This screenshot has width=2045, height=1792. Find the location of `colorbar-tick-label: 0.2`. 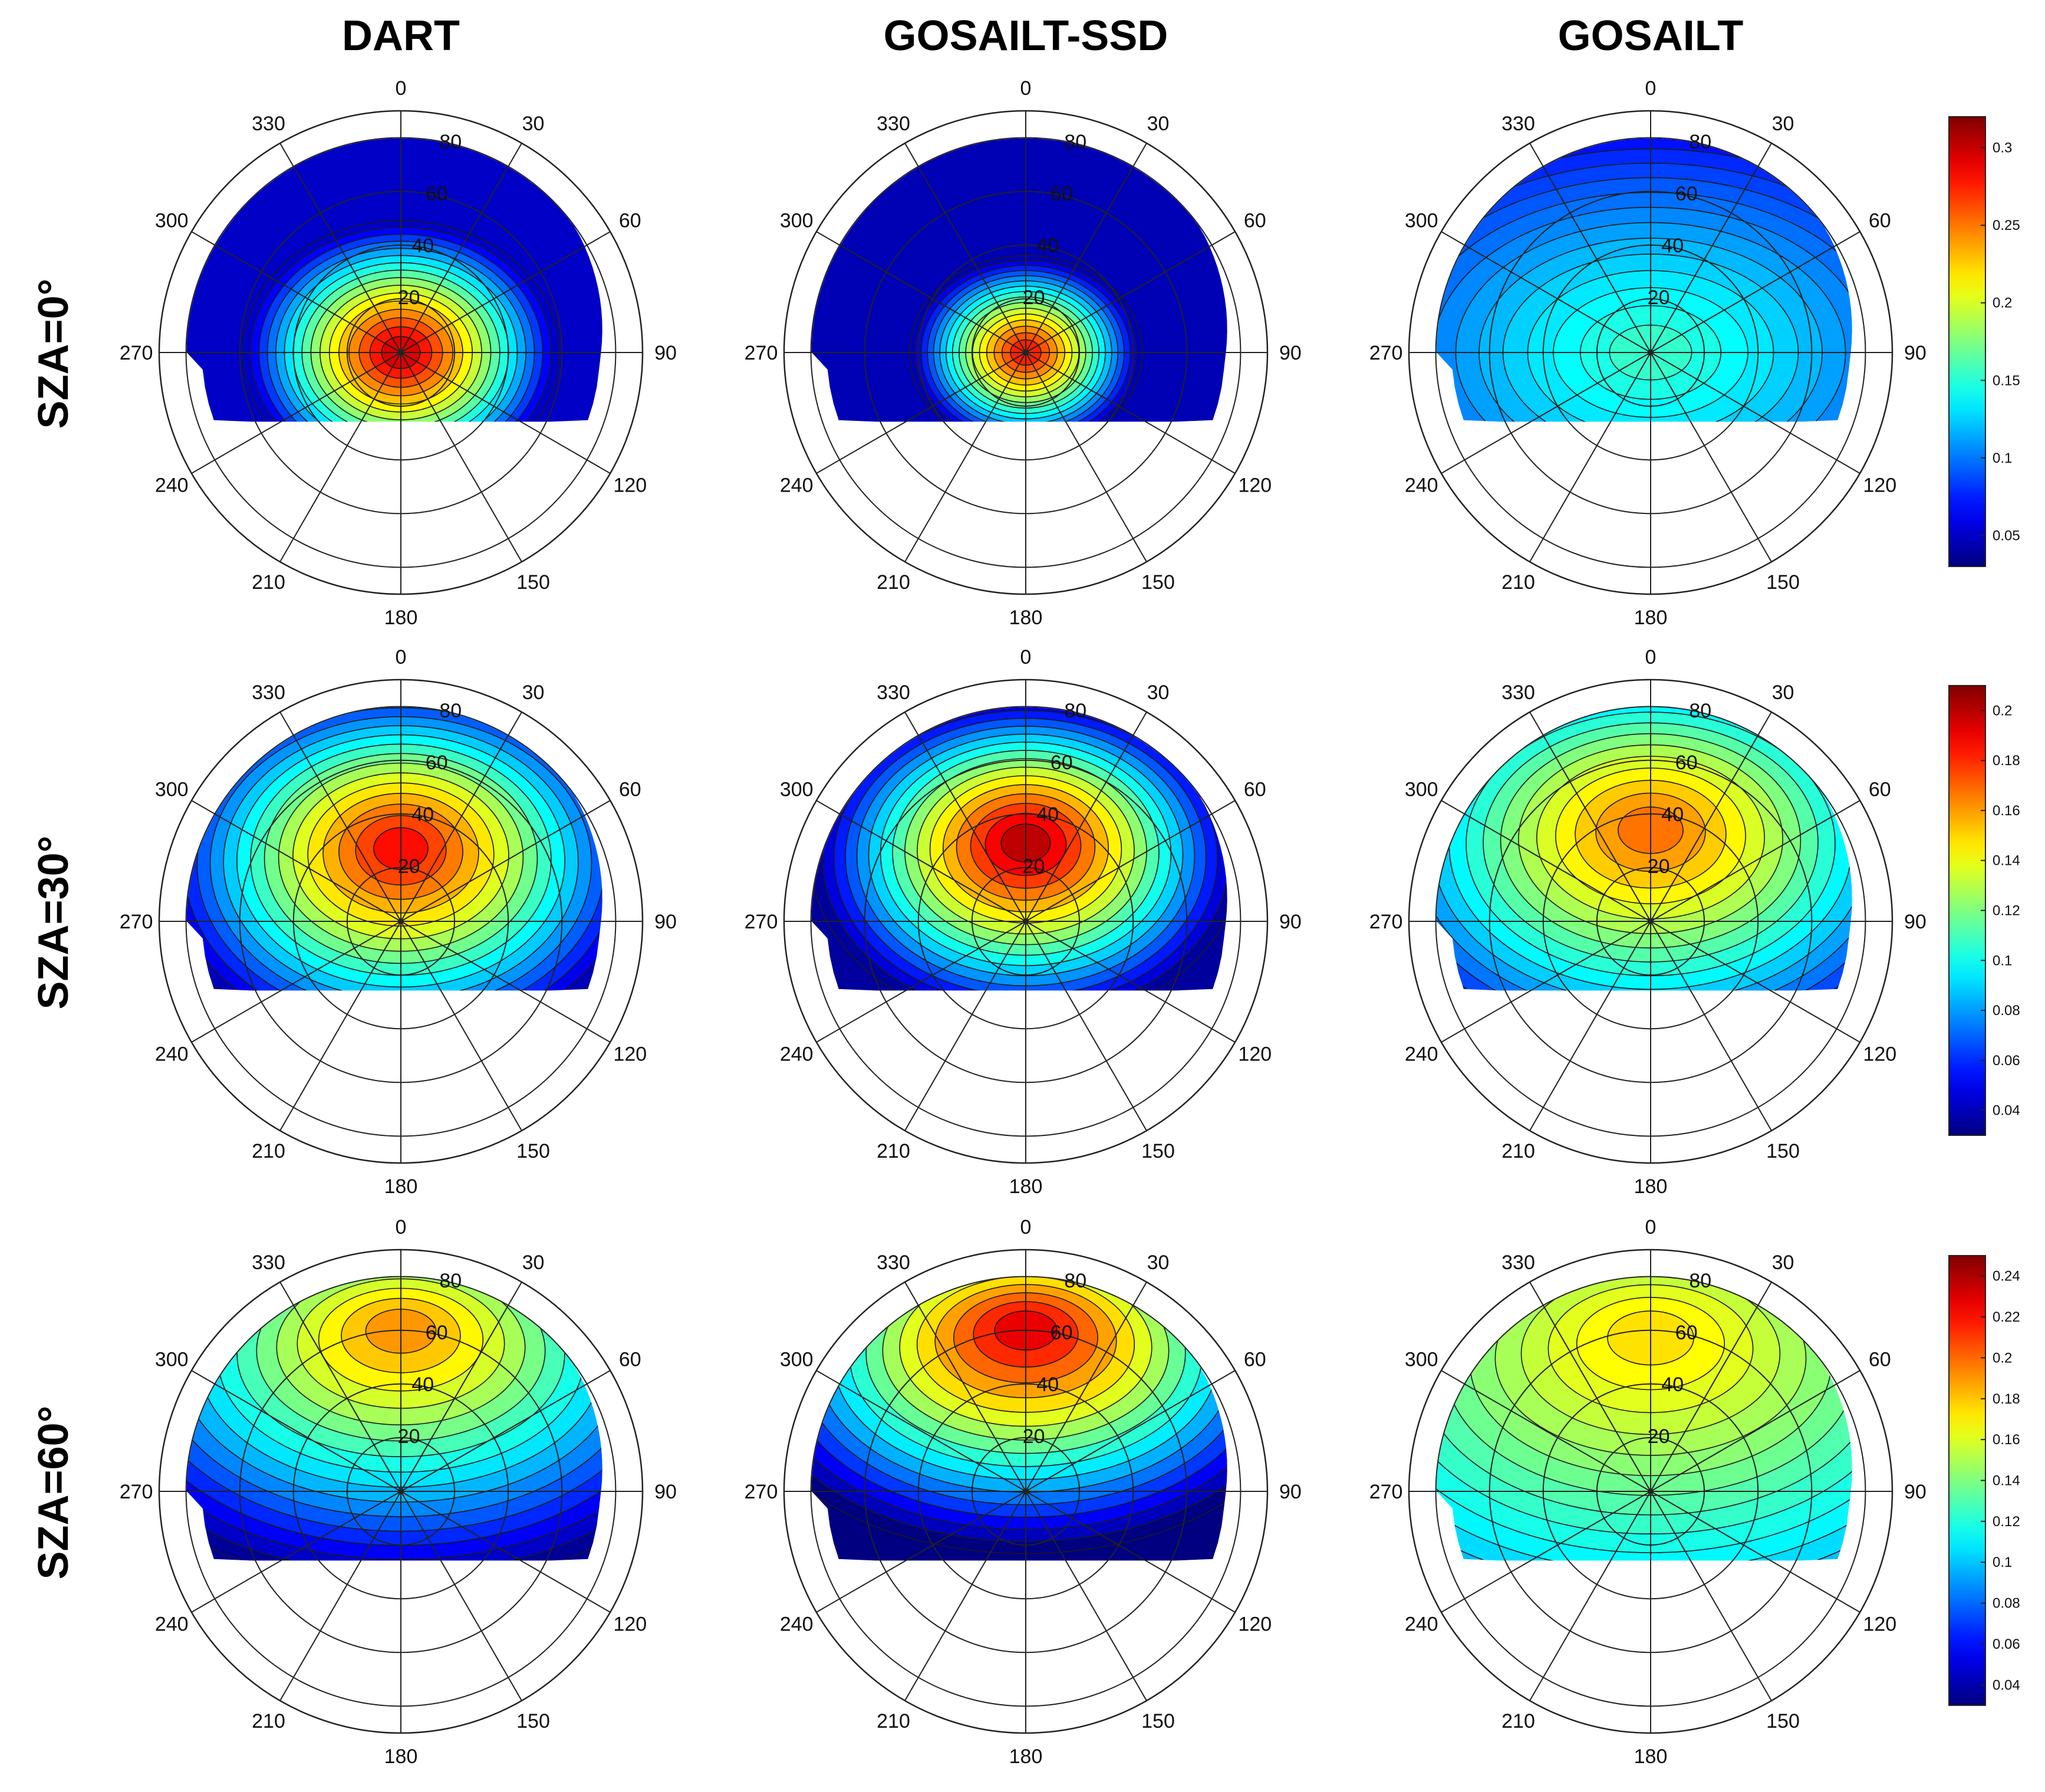

colorbar-tick-label: 0.2 is located at coordinates (2002, 303).